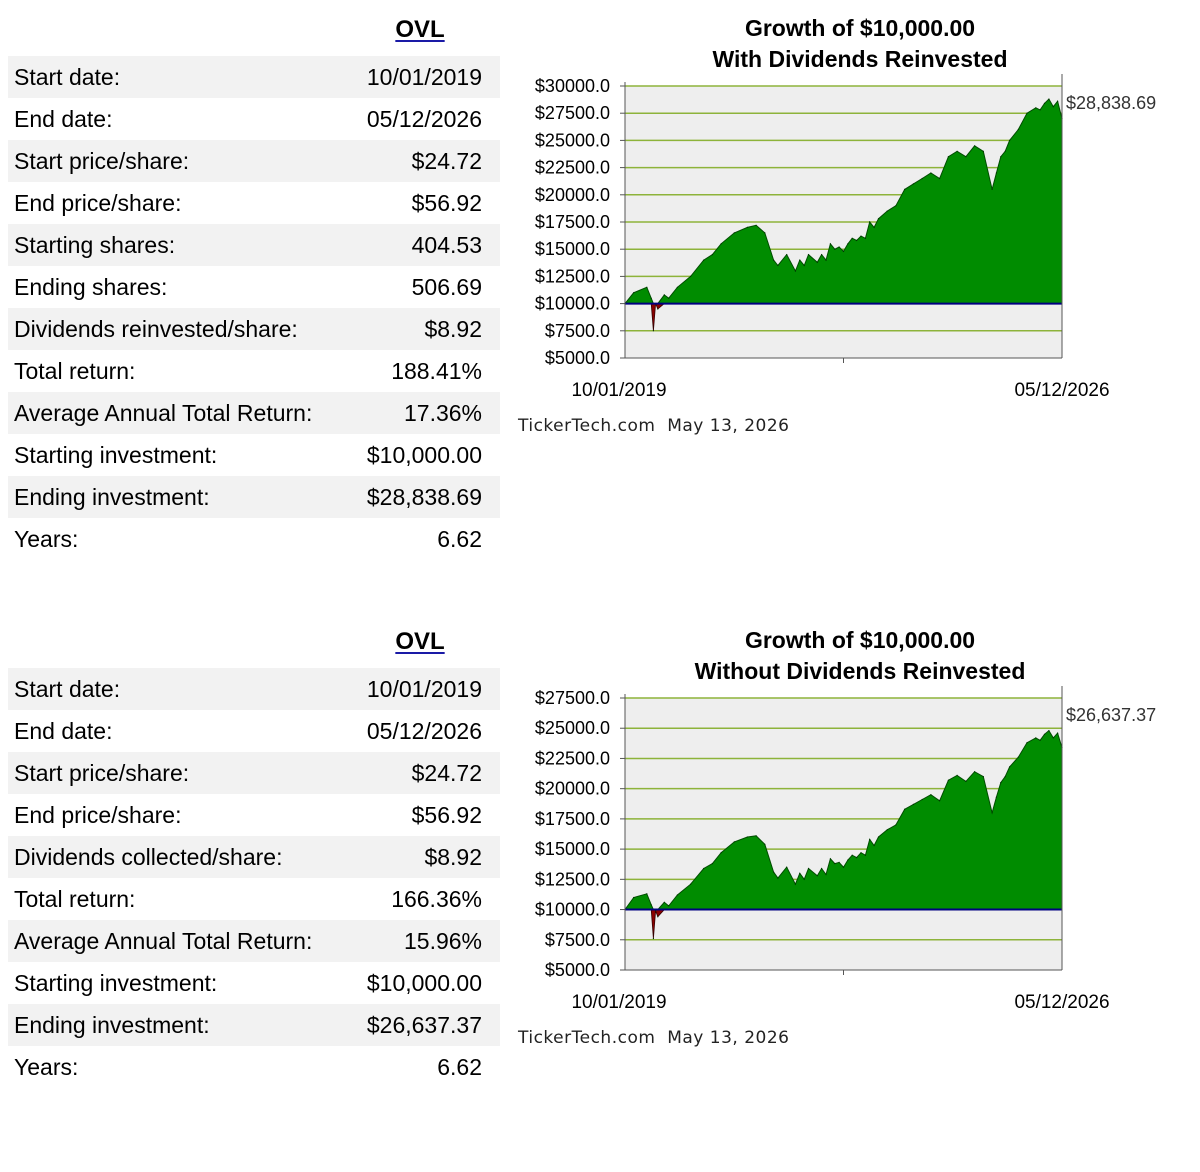  Describe the element at coordinates (254, 539) in the screenshot. I see `stats-row: Years: 6.62` at that location.